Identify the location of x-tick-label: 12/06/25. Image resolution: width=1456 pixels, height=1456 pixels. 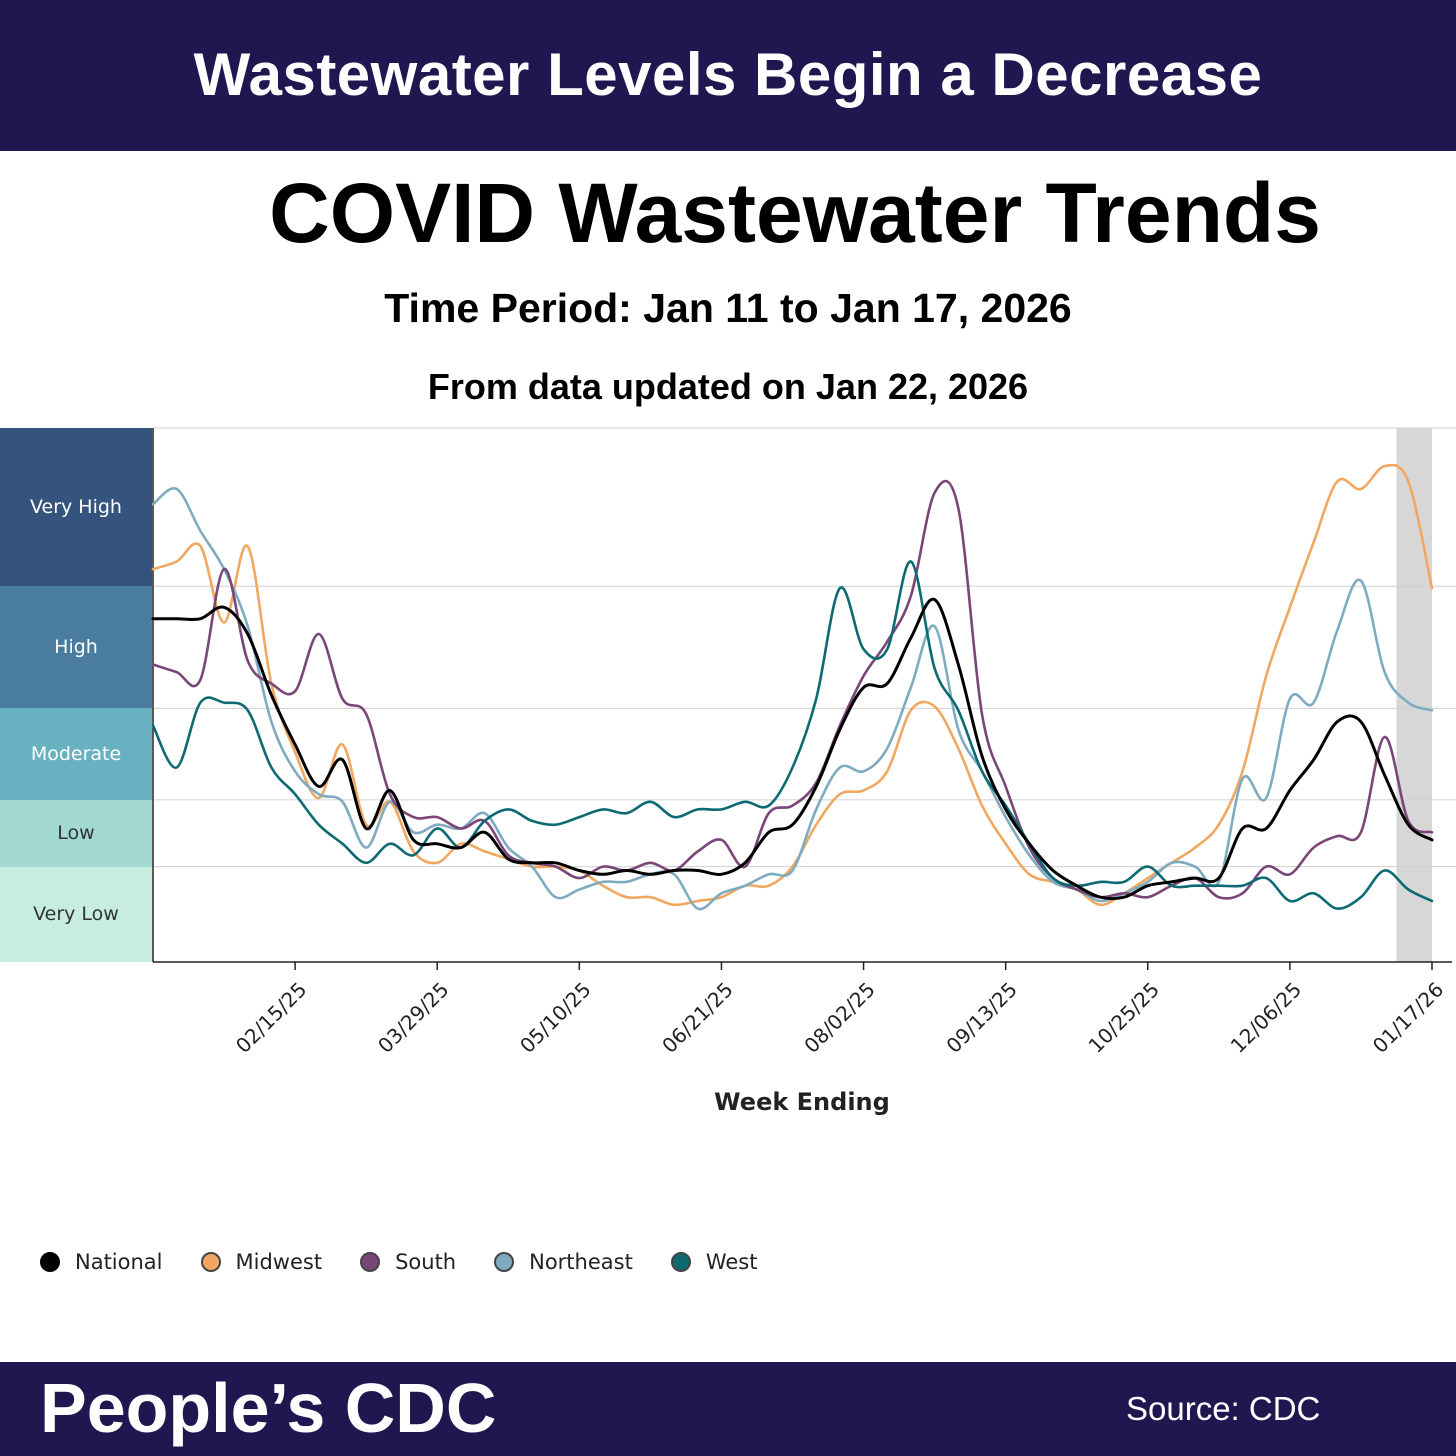
(1266, 1017).